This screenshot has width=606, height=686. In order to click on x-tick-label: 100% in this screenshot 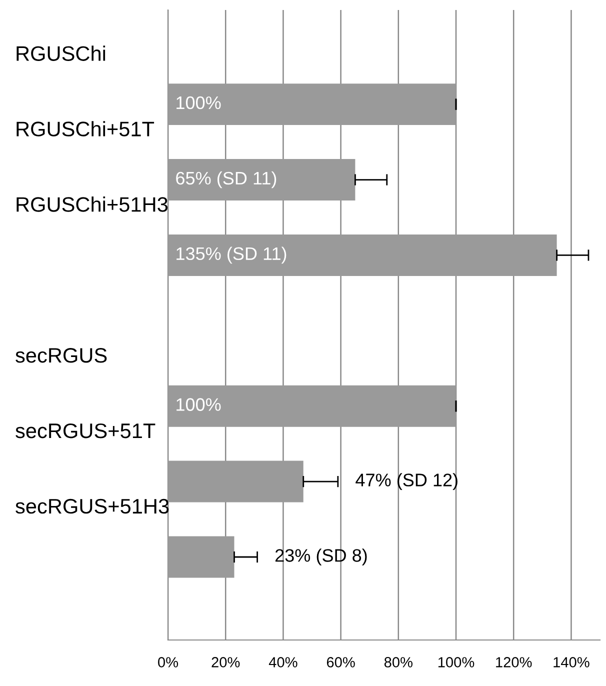, I will do `click(456, 662)`.